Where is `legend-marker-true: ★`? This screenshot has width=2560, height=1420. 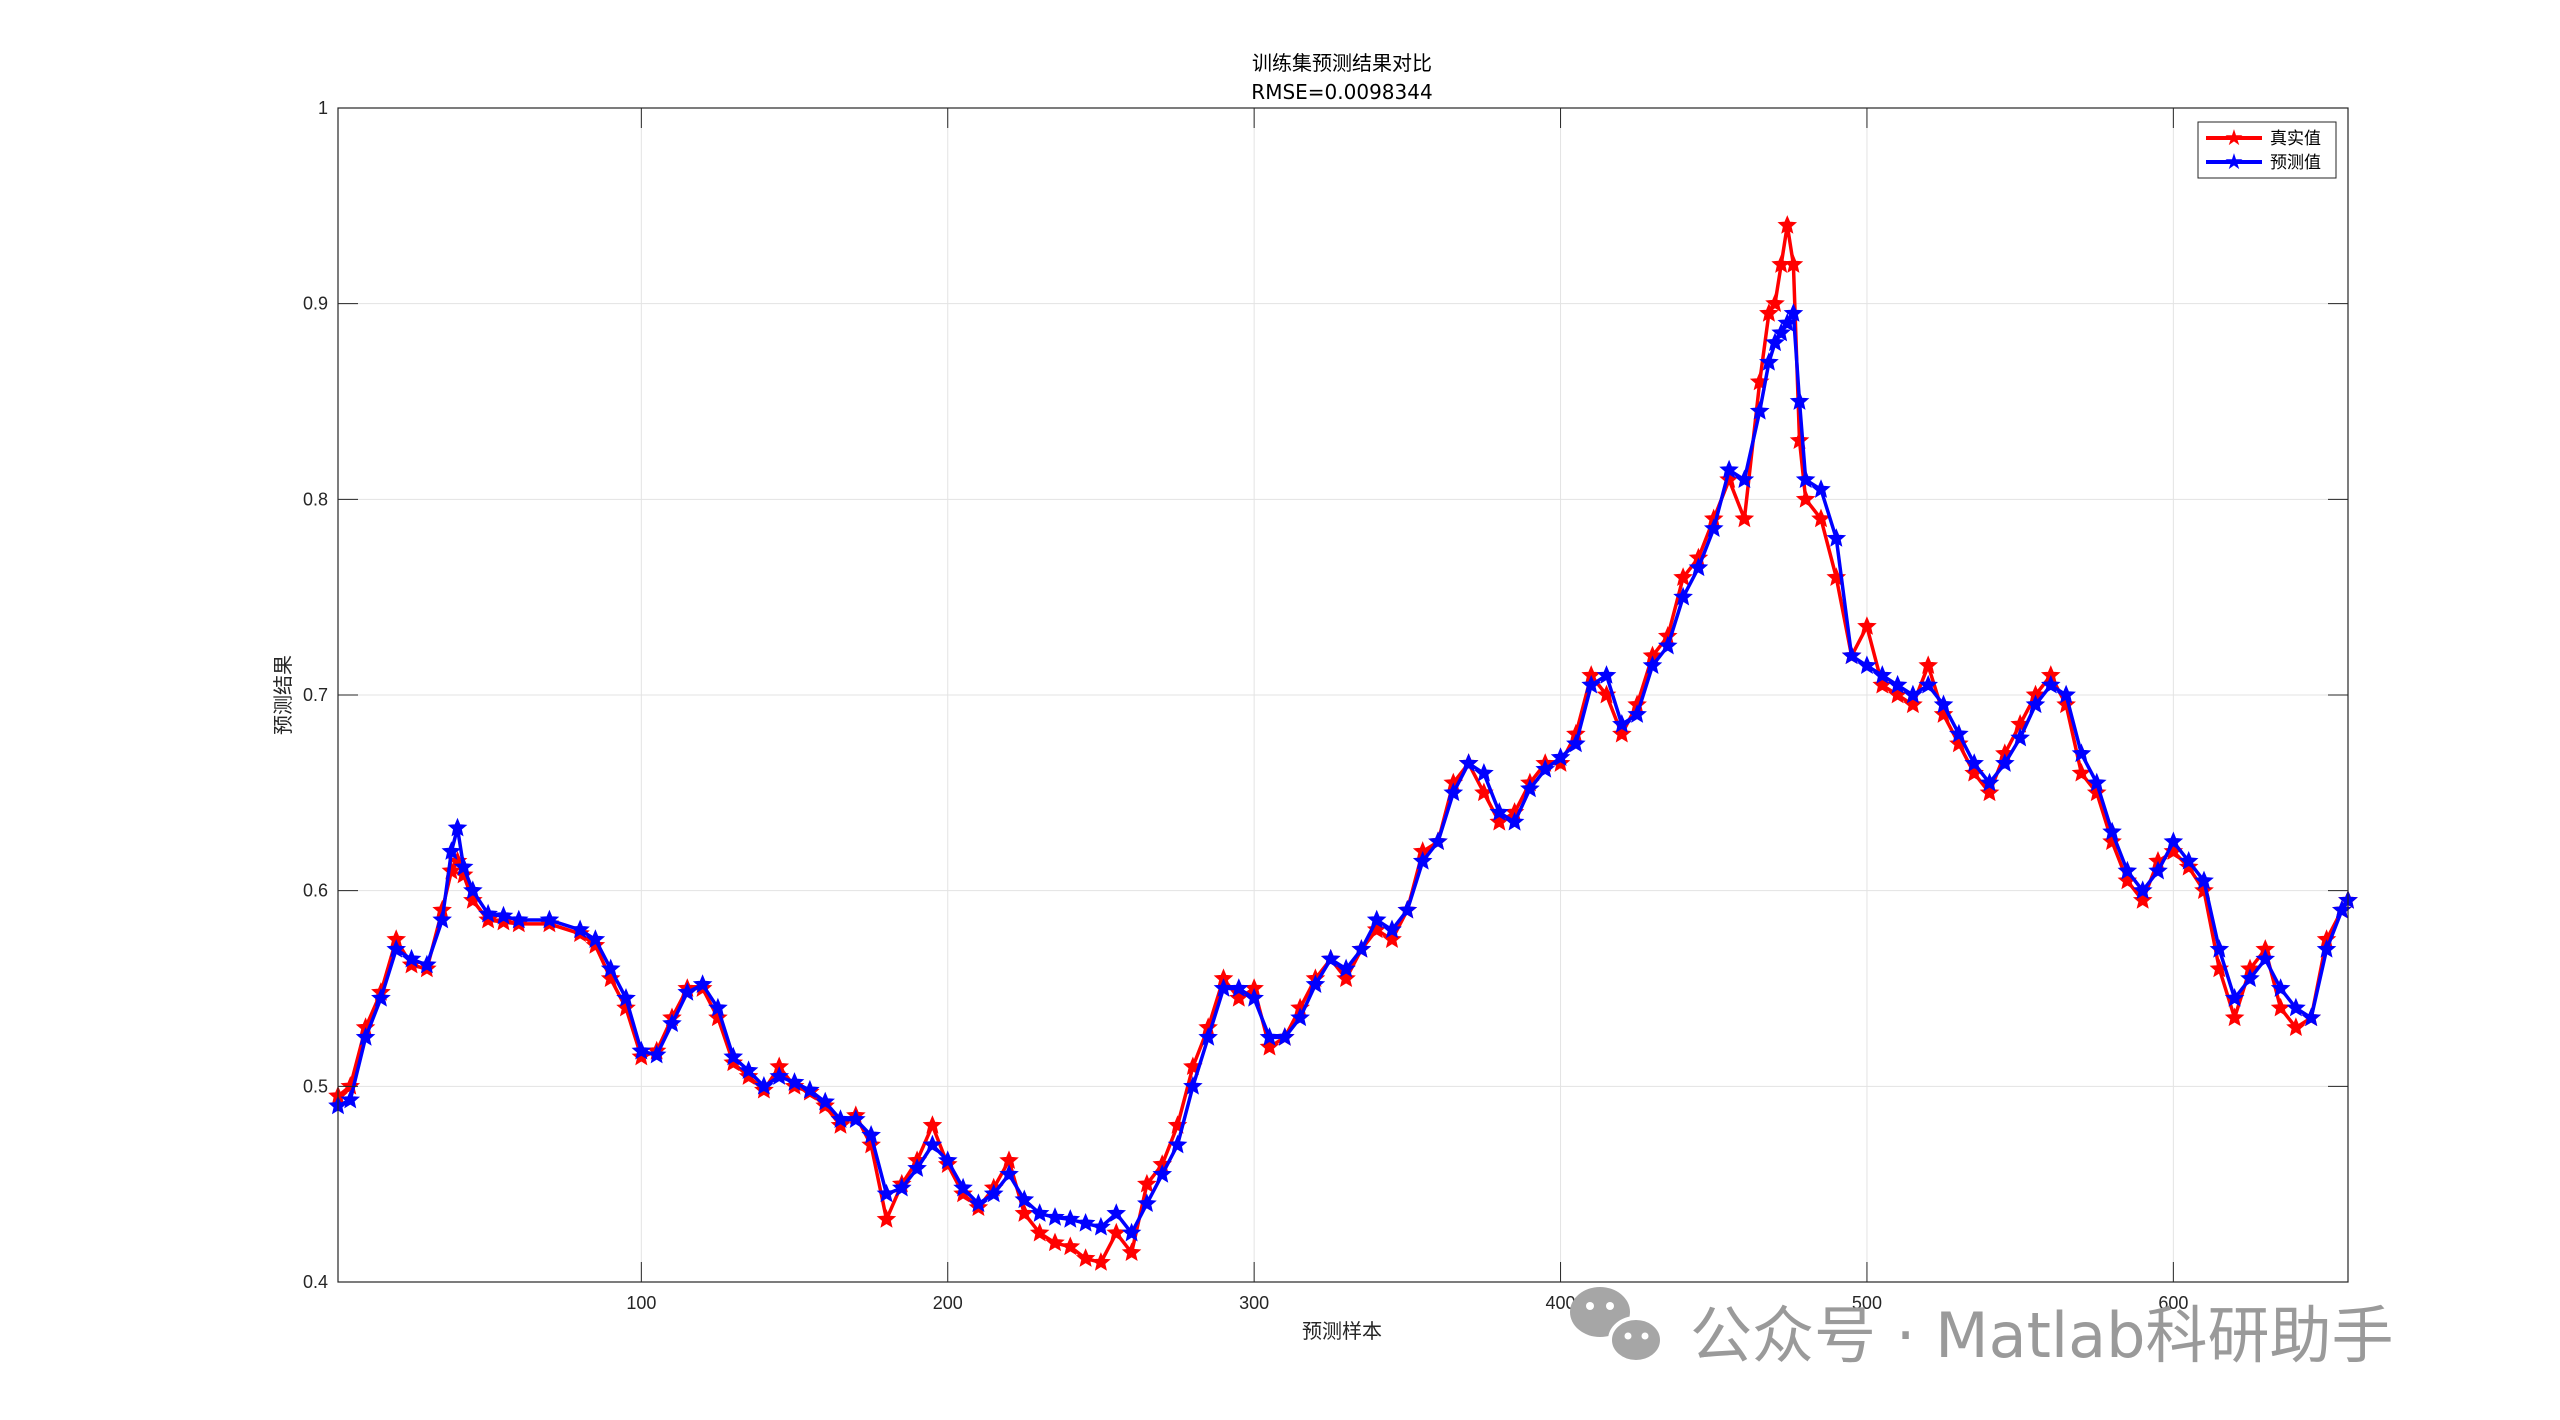 legend-marker-true: ★ is located at coordinates (2234, 138).